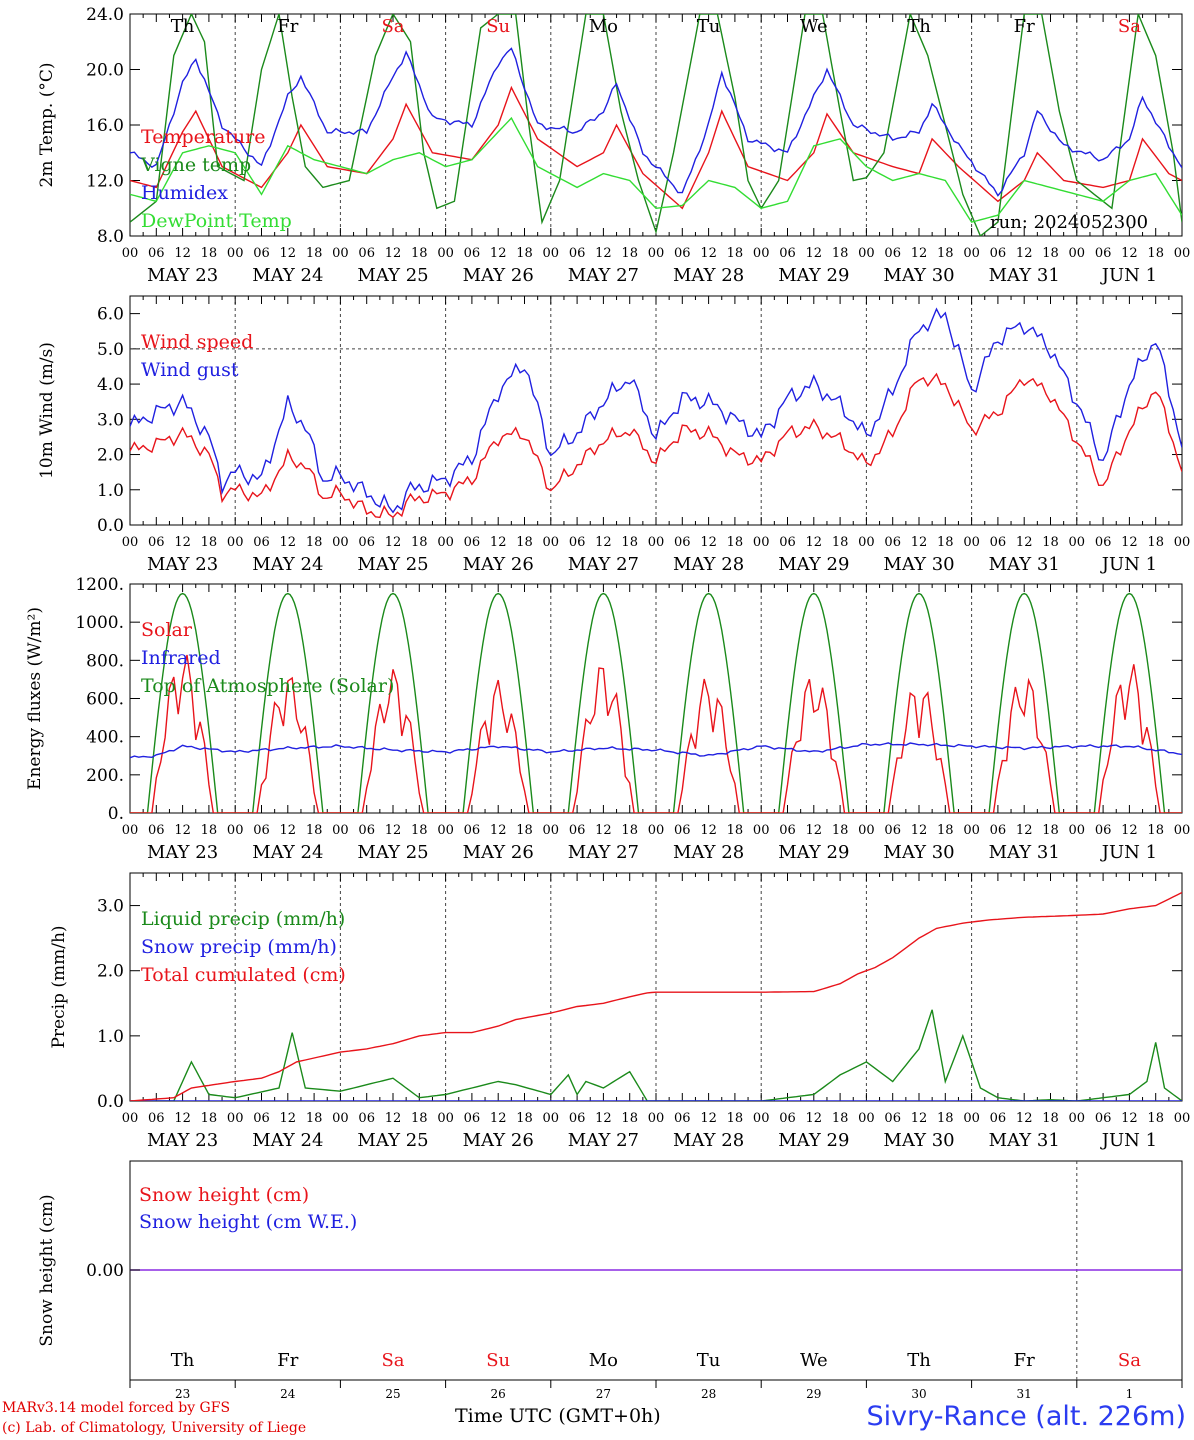  I want to click on y-axis-label: 2m Temp. (°C), so click(47, 124).